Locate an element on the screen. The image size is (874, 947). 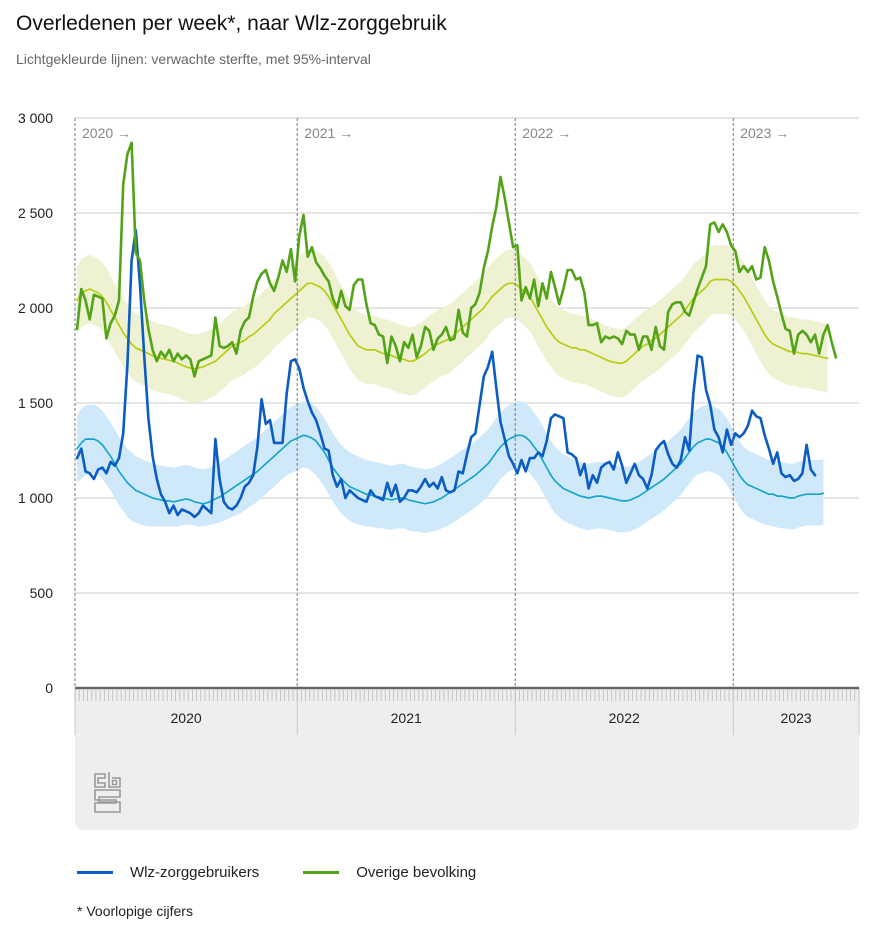
x-category-label: 2022 is located at coordinates (624, 718).